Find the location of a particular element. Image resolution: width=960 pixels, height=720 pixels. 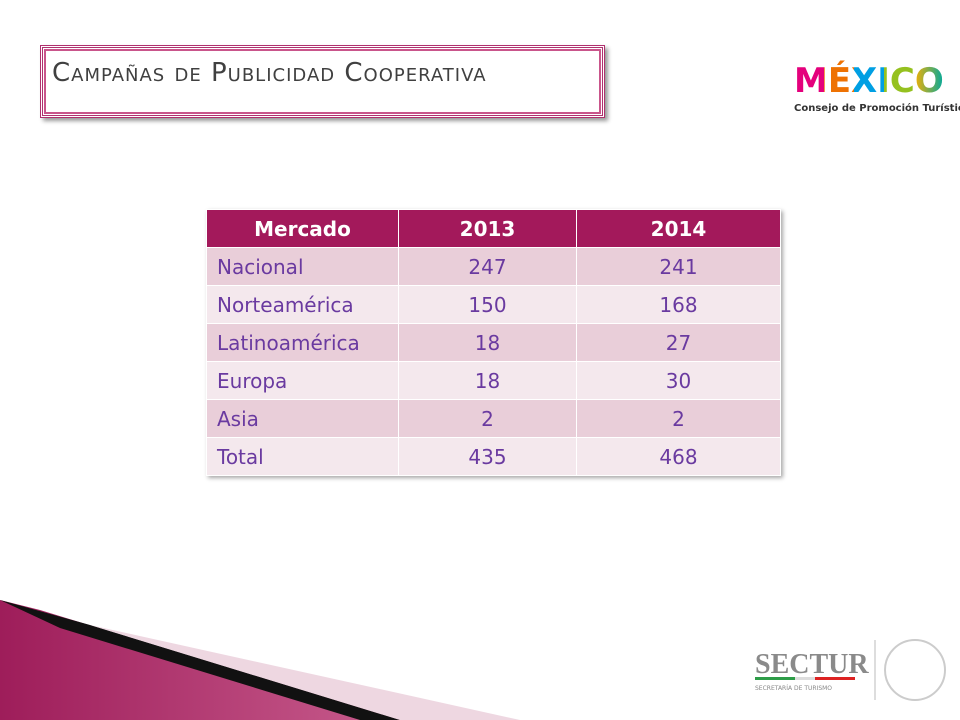

cell-value: 30 is located at coordinates (678, 380).